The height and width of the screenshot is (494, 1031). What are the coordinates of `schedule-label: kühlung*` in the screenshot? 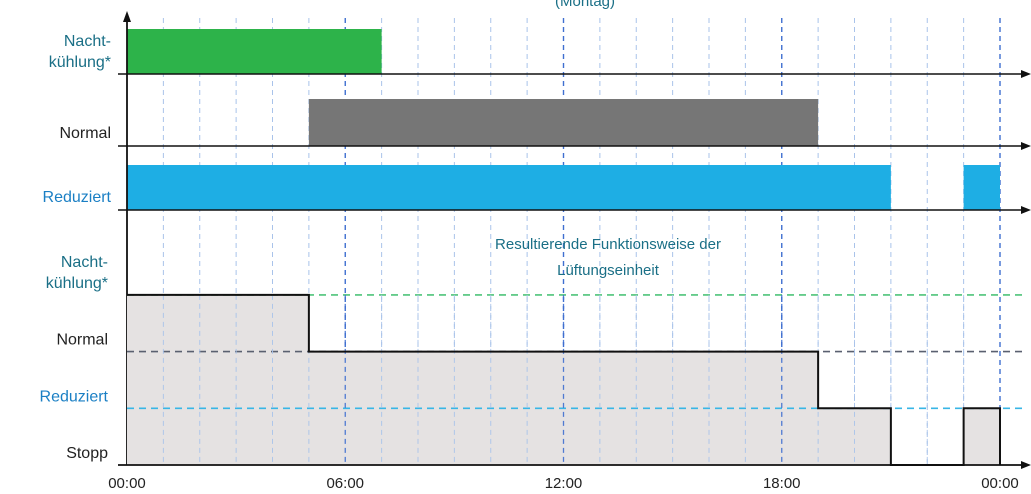 It's located at (80, 62).